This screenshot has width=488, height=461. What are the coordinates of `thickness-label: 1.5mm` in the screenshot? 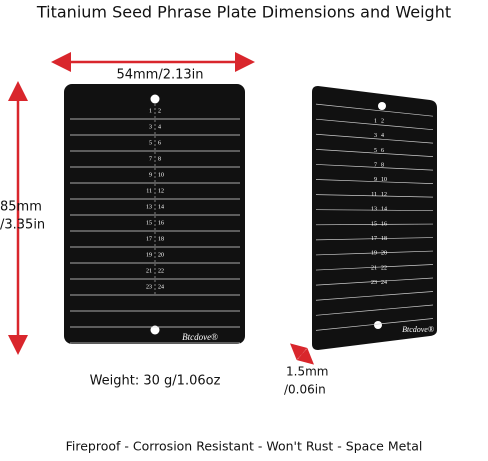 It's located at (307, 372).